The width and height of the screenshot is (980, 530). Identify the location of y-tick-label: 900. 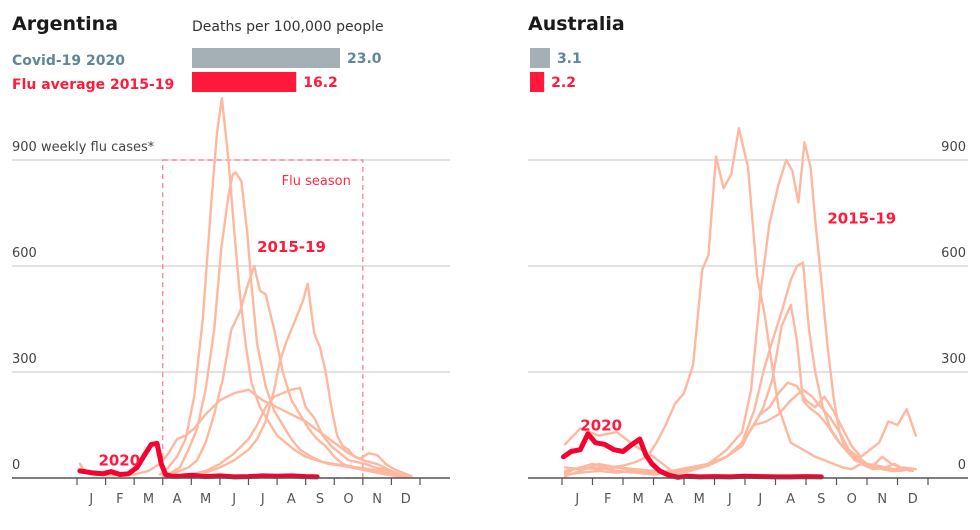
(953, 147).